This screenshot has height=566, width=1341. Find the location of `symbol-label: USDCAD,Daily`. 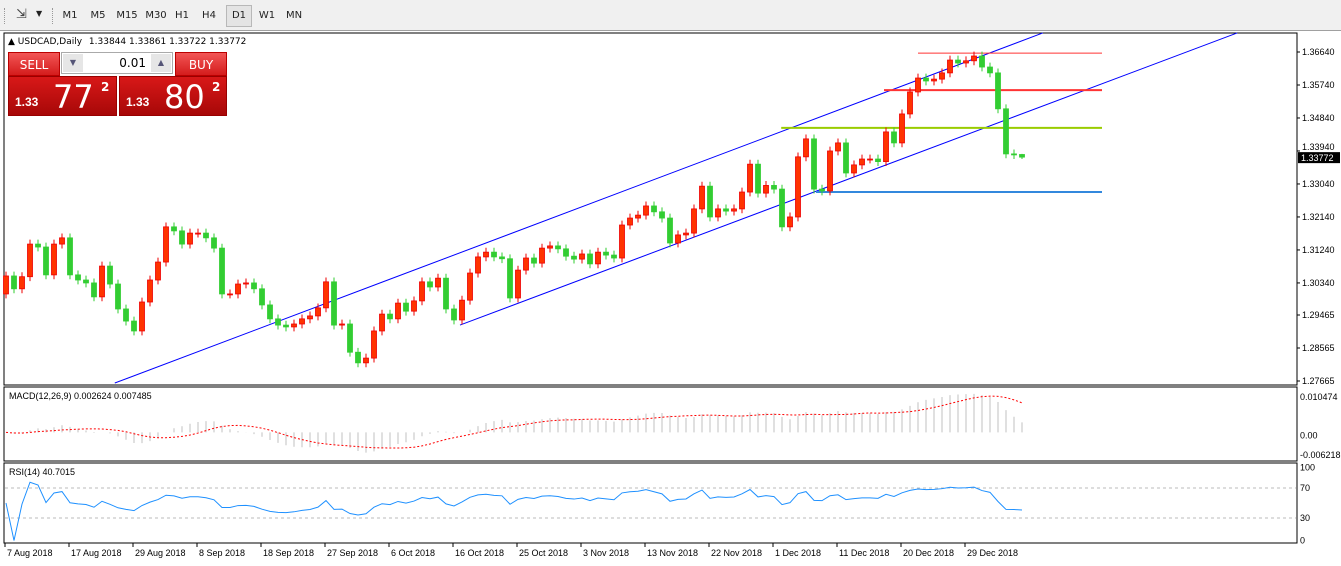

symbol-label: USDCAD,Daily is located at coordinates (50, 42).